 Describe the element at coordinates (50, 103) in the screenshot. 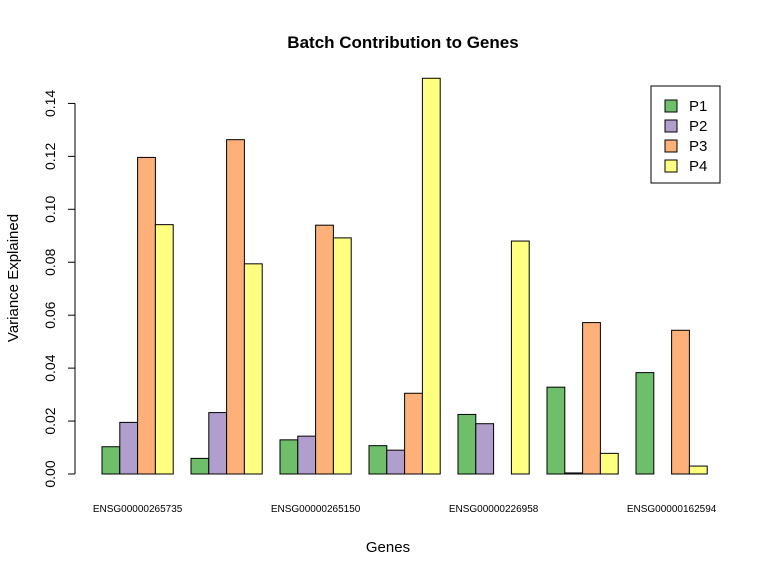

I see `y-tick-label: 0.14` at that location.